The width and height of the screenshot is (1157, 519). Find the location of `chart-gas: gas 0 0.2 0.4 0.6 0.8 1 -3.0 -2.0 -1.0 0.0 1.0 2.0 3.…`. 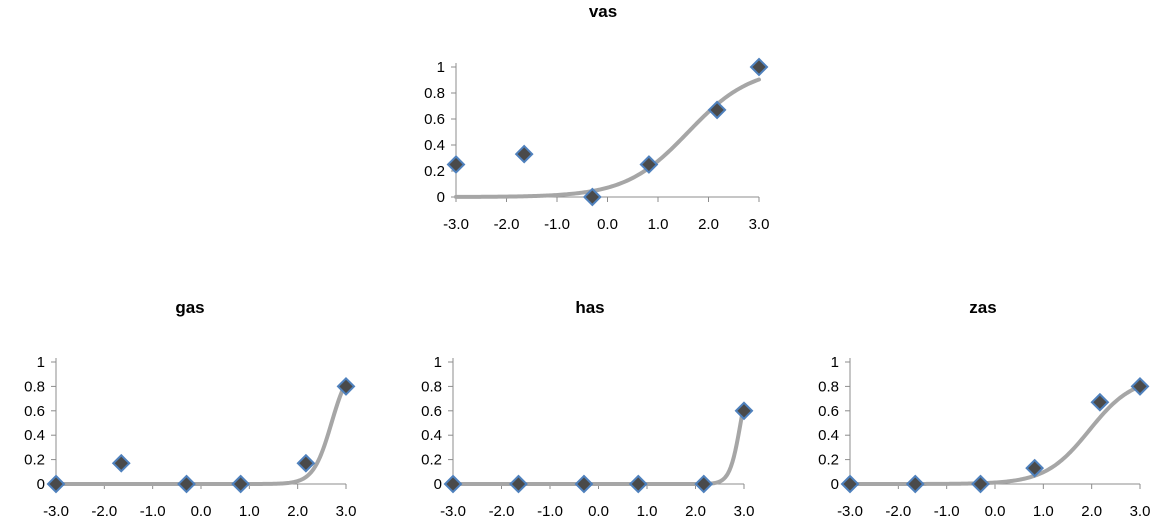

chart-gas: gas 0 0.2 0.4 0.6 0.8 1 -3.0 -2.0 -1.0 0.0 1.0 2.0 3.… is located at coordinates (190, 408).